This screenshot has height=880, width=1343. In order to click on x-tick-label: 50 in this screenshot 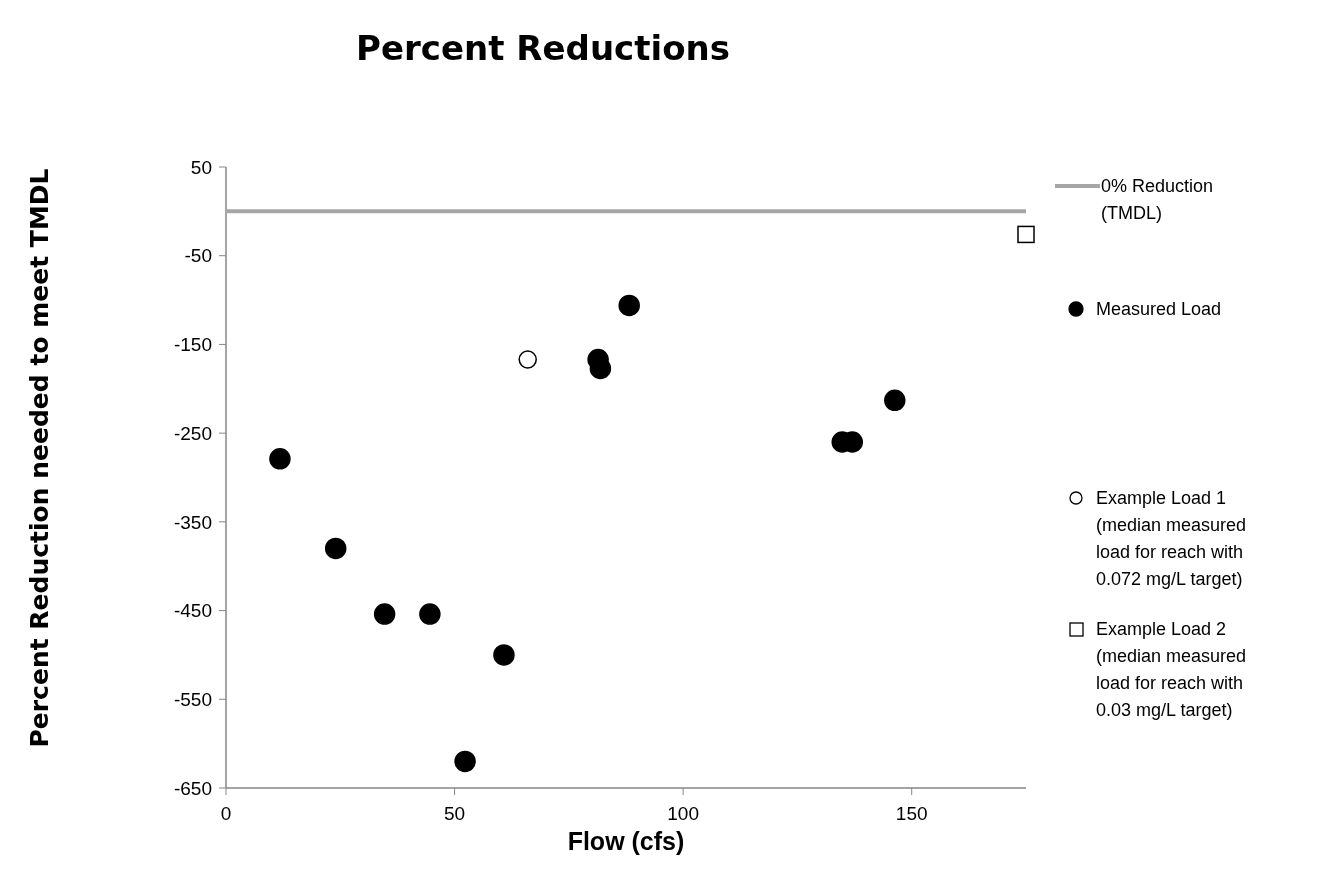, I will do `click(455, 813)`.